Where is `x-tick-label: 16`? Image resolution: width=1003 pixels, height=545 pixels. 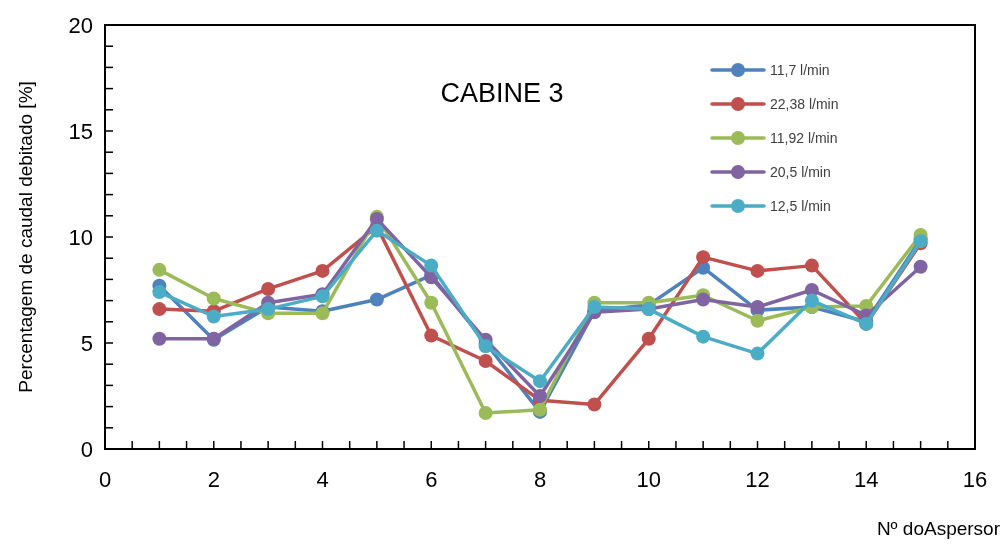
x-tick-label: 16 is located at coordinates (975, 479).